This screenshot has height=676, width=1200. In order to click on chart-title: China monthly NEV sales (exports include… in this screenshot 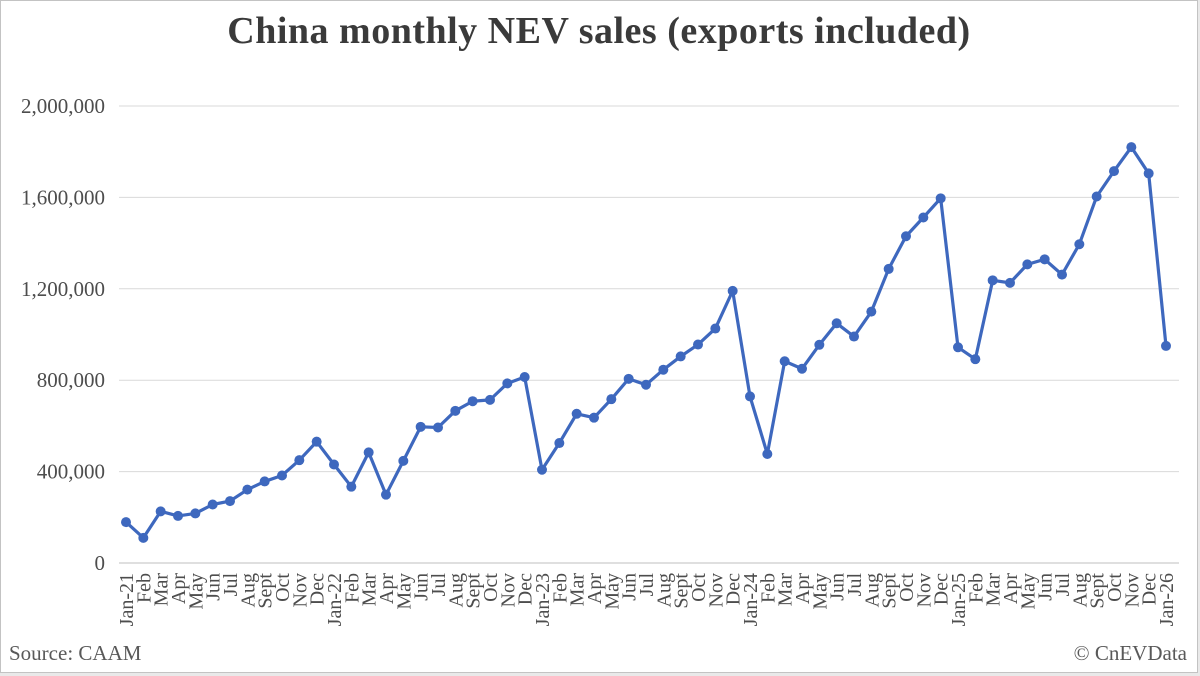, I will do `click(599, 31)`.